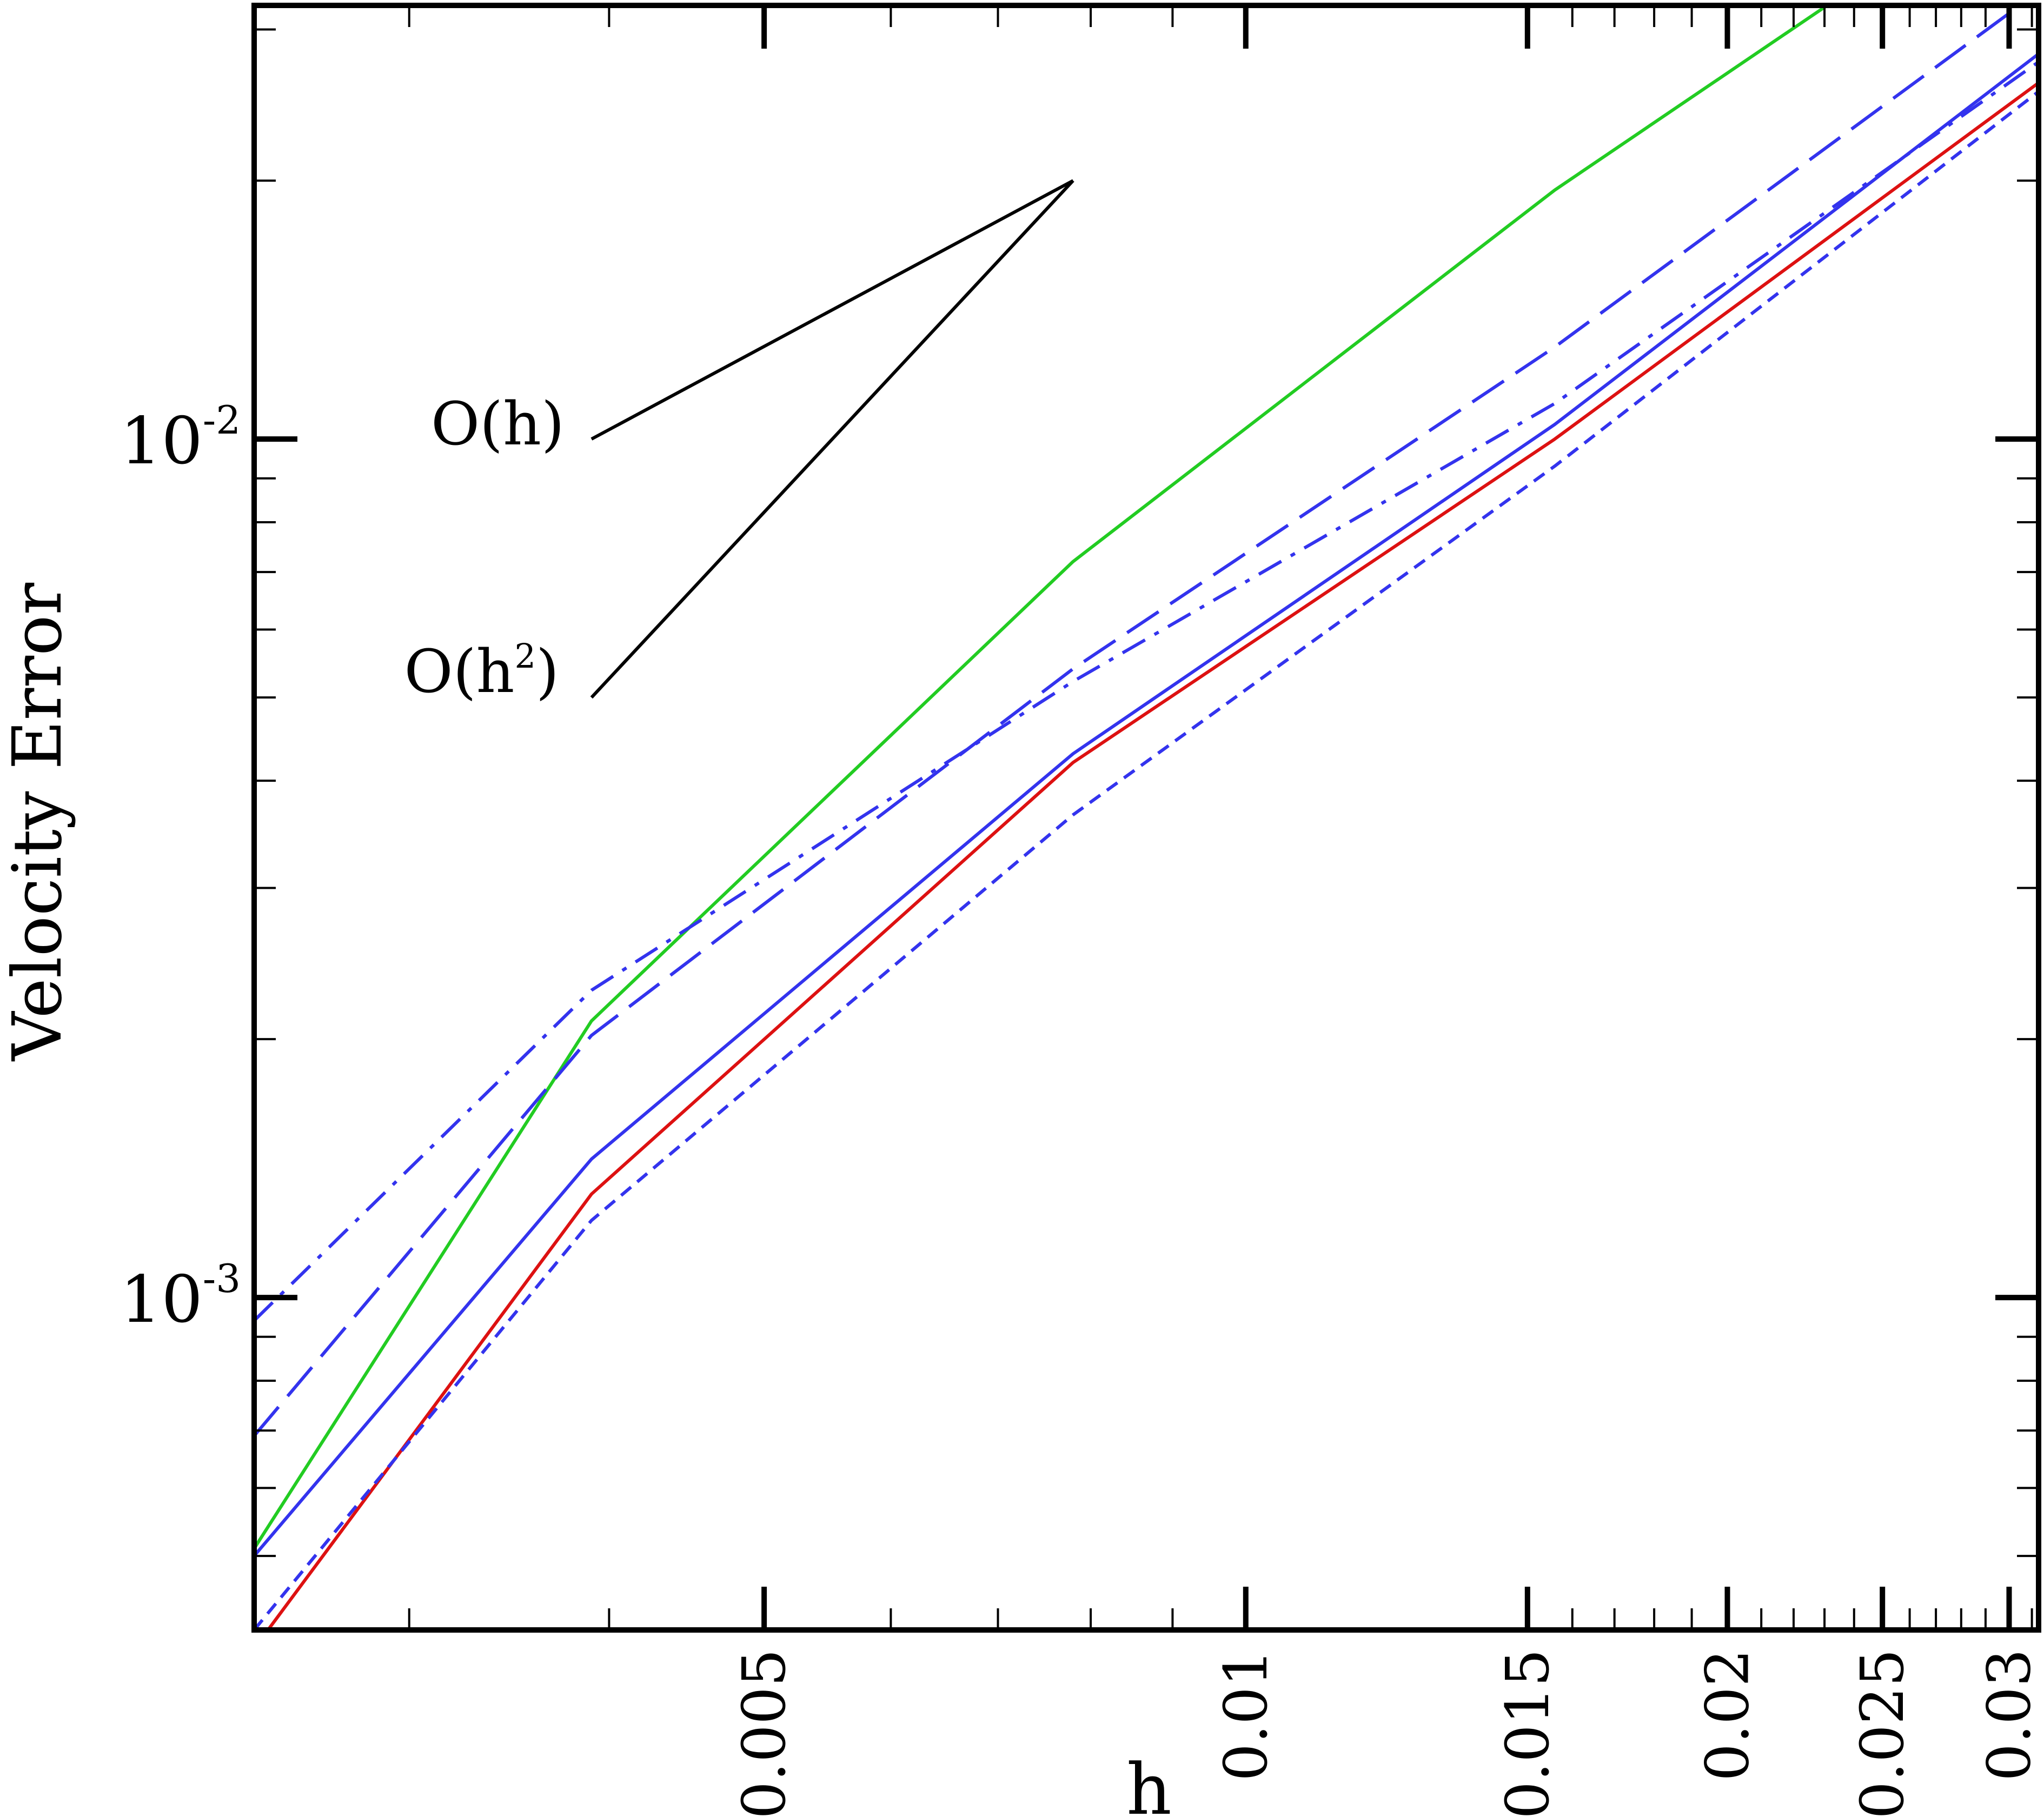  What do you see at coordinates (180, 1296) in the screenshot?
I see `y-tick-label: 10⁻³` at bounding box center [180, 1296].